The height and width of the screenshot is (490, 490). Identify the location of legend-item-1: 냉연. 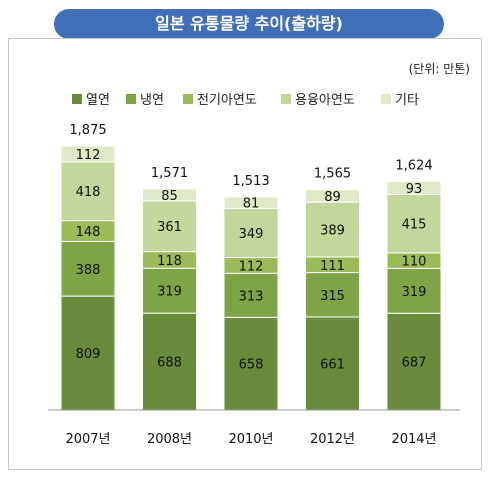
(145, 100).